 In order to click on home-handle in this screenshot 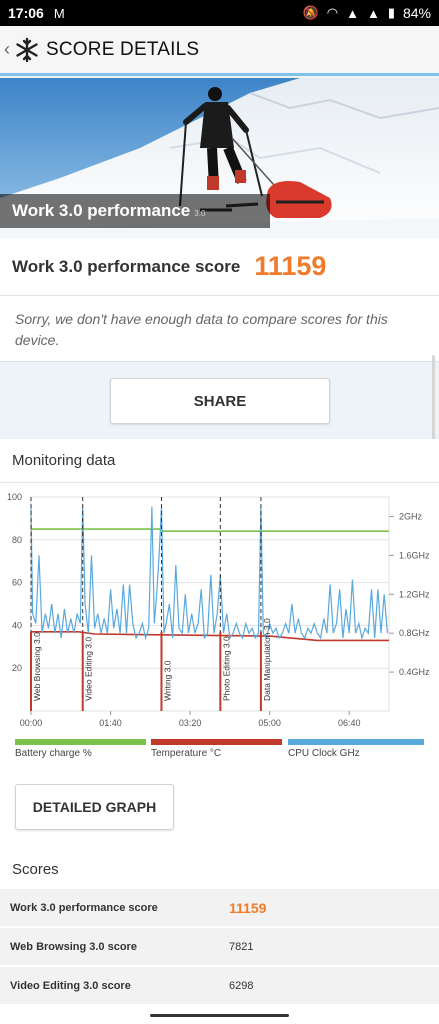, I will do `click(219, 1015)`.